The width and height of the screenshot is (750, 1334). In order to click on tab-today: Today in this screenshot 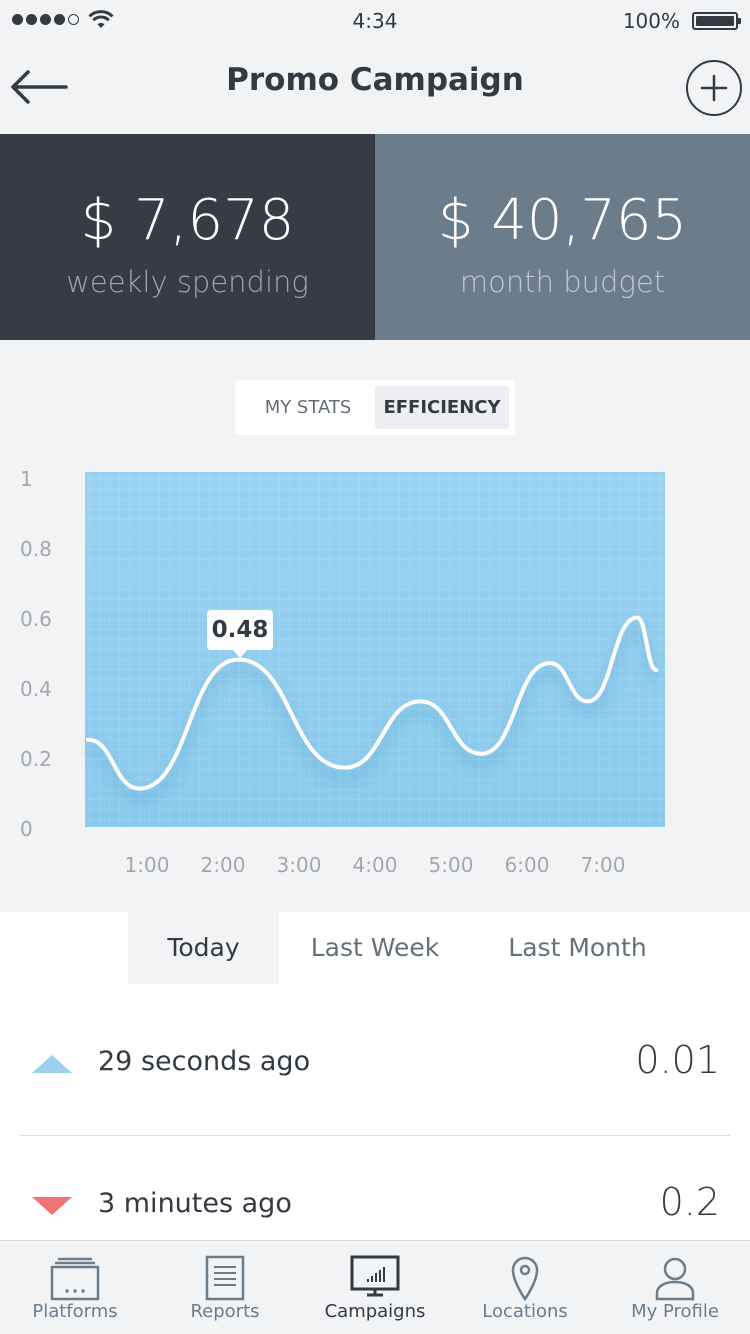, I will do `click(203, 948)`.